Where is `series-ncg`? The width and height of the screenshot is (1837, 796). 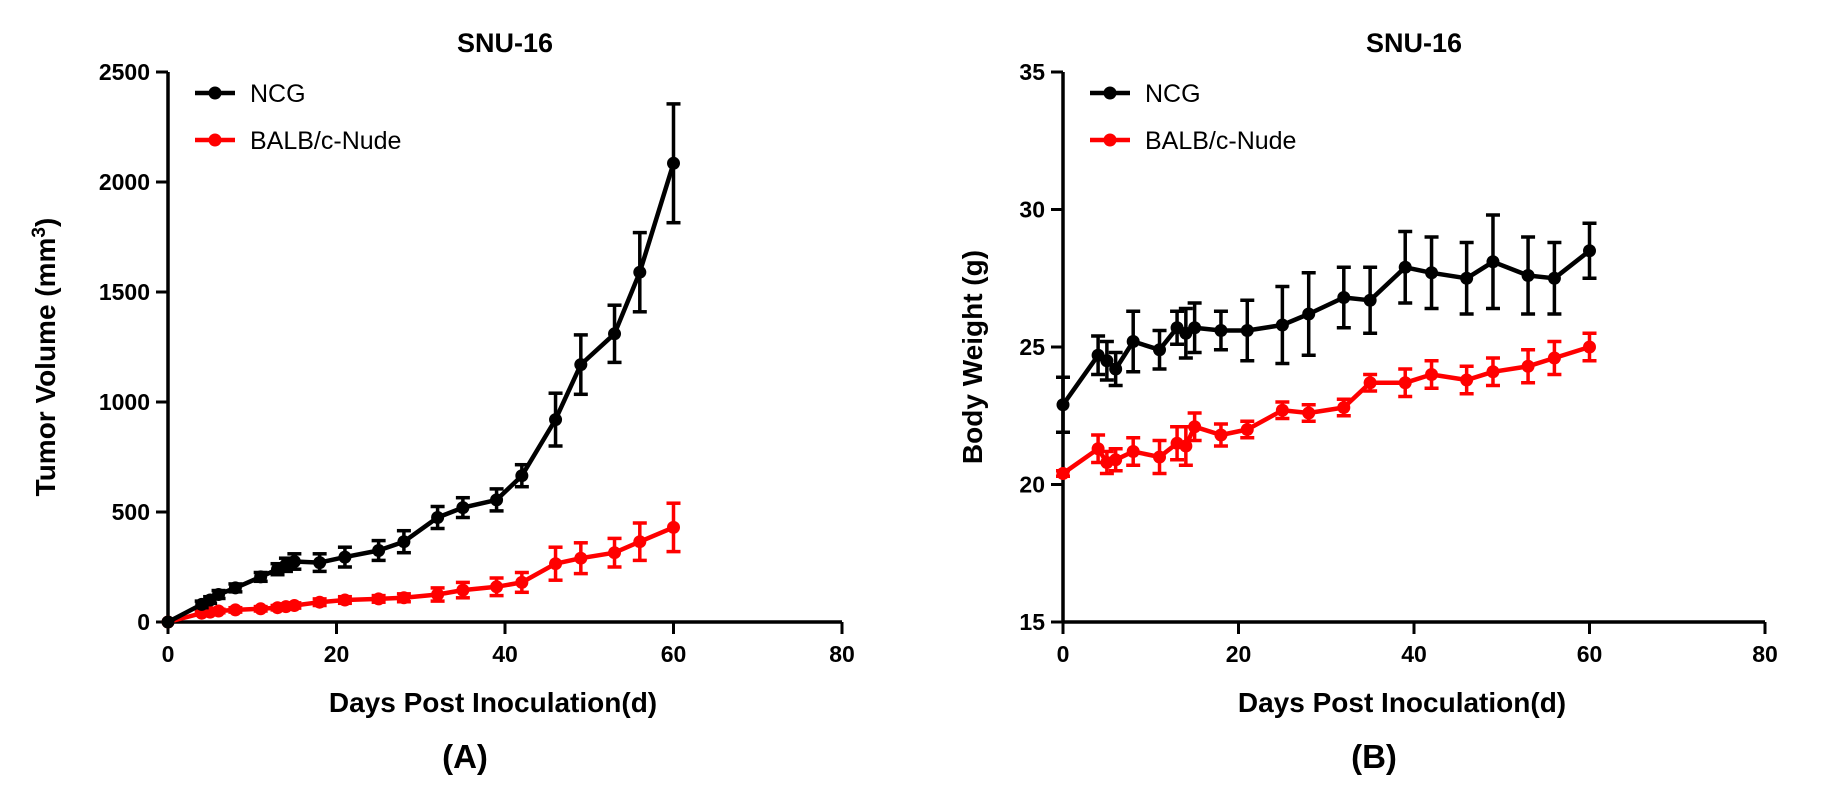
series-ncg is located at coordinates (1326, 323).